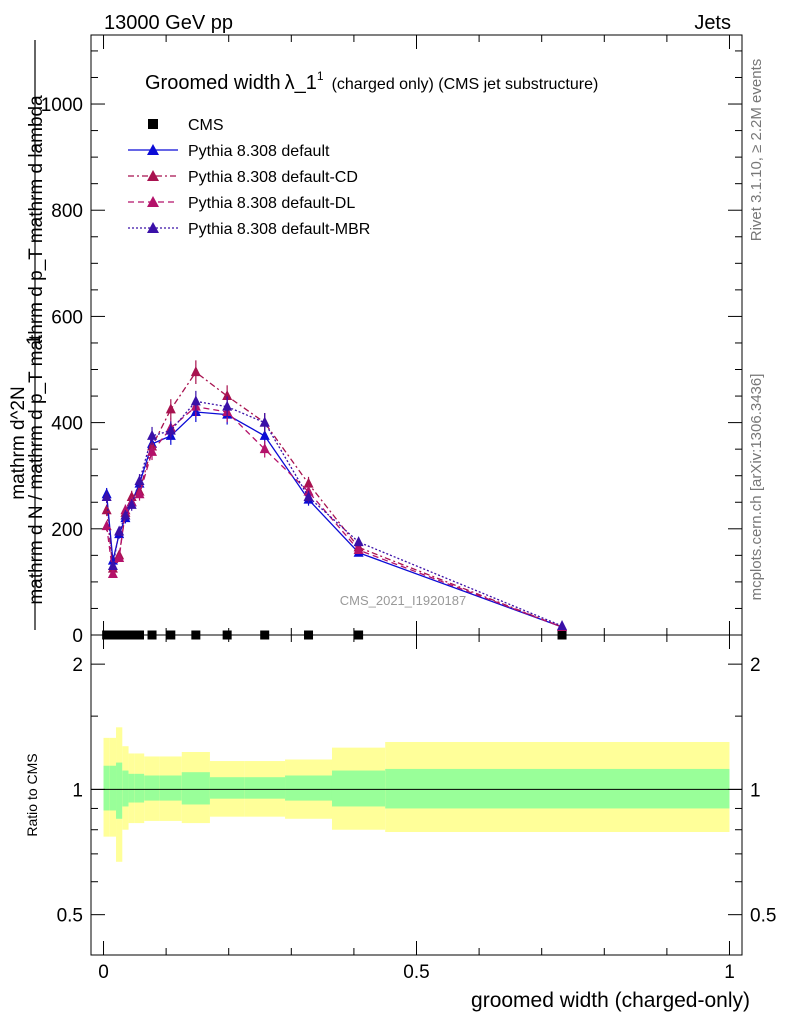 This screenshot has width=786, height=1024. Describe the element at coordinates (273, 177) in the screenshot. I see `legend-label: Pythia 8.308 default-CD` at that location.